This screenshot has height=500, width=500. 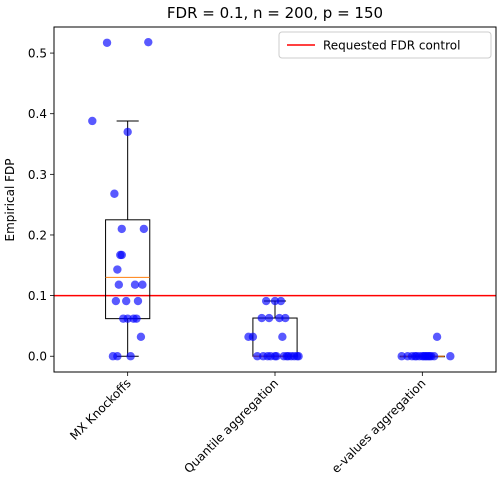 I want to click on legend-frame, so click(x=385, y=45).